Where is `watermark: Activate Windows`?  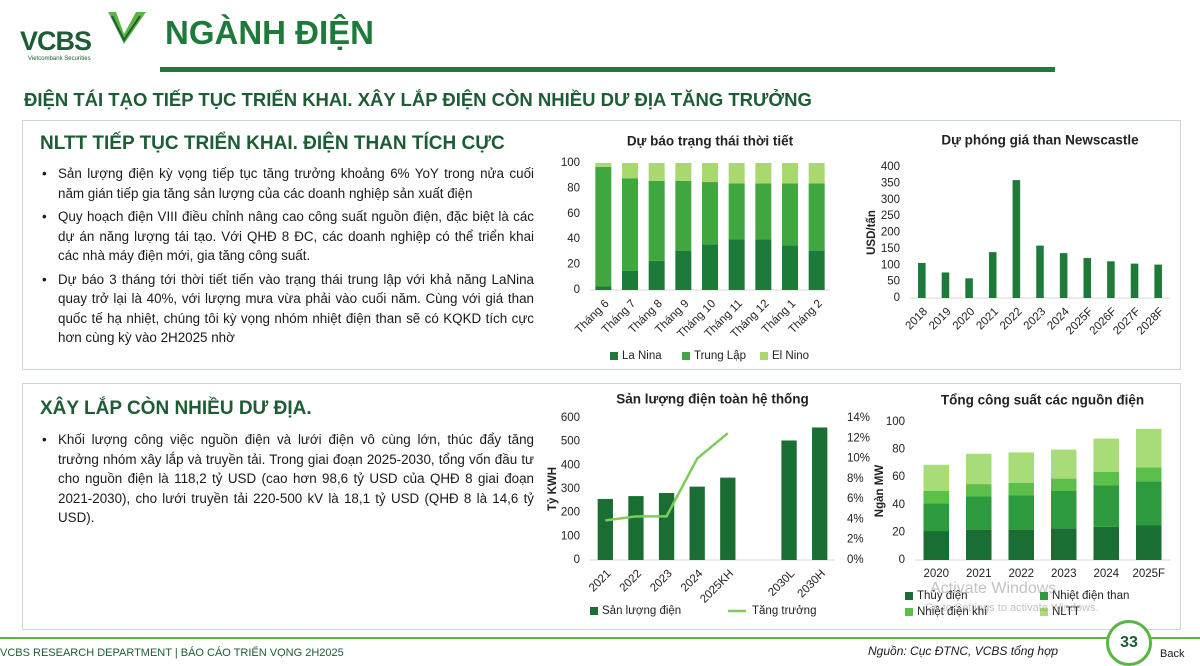 watermark: Activate Windows is located at coordinates (993, 588).